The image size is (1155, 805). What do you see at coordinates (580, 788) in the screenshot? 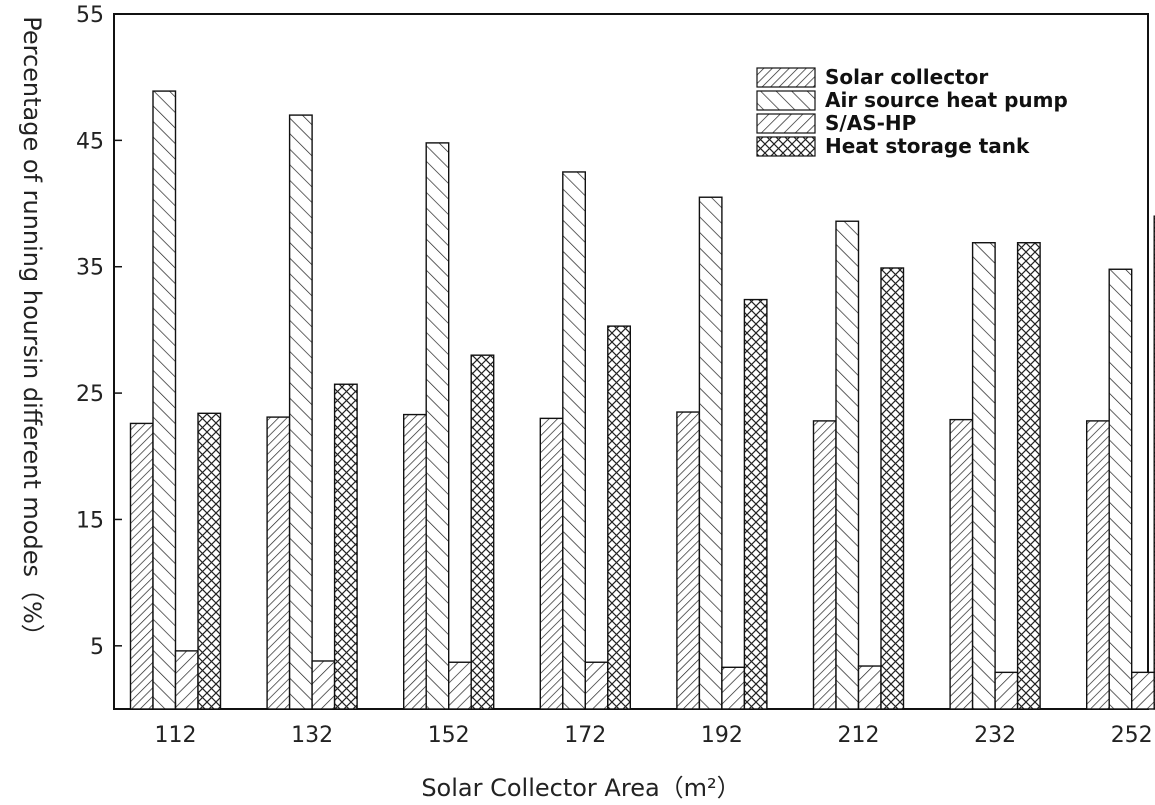
I see `x-axis-title: Solar Collector Area（m²）` at bounding box center [580, 788].